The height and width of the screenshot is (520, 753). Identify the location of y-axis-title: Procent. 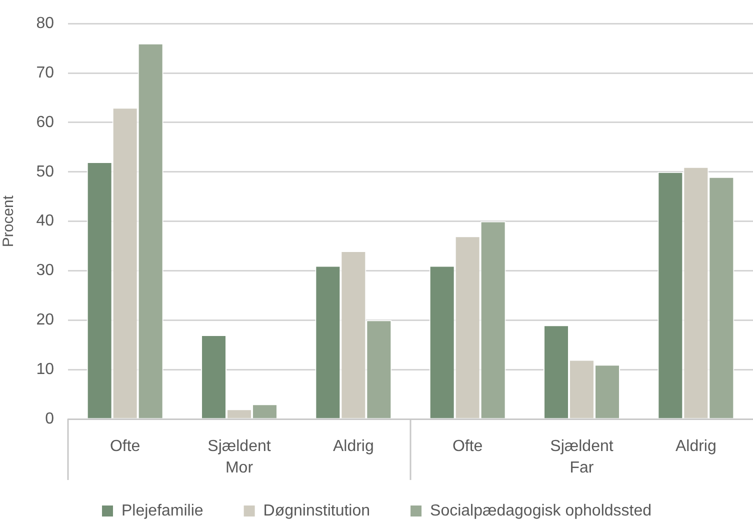
(9, 221).